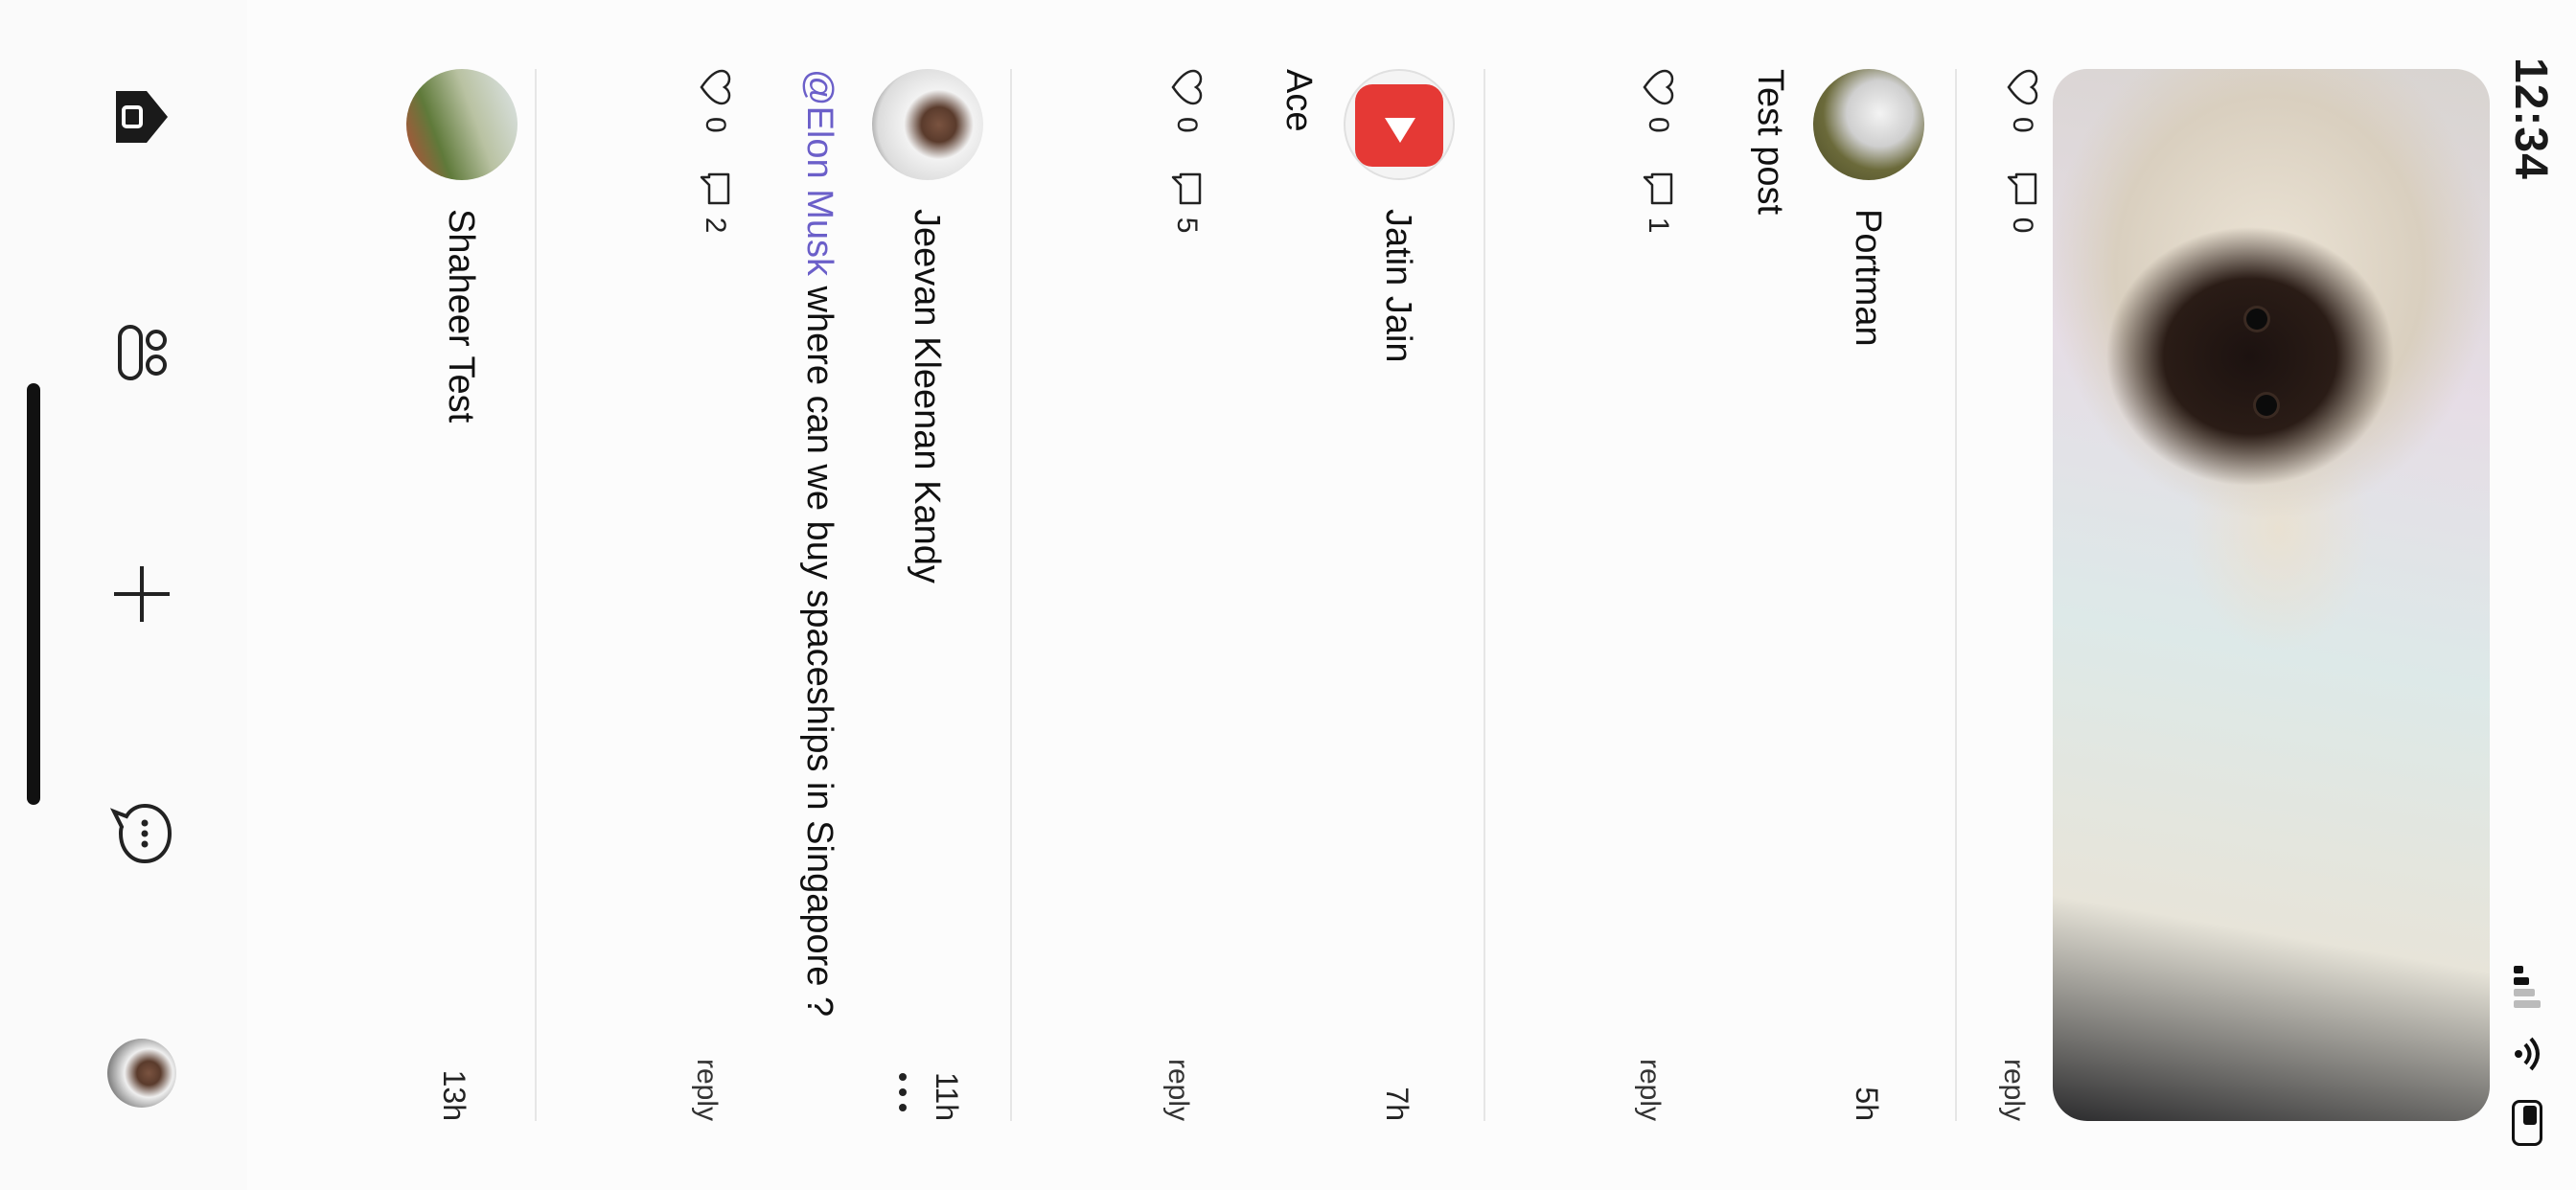 The height and width of the screenshot is (1190, 2576). I want to click on nav-people, so click(142, 352).